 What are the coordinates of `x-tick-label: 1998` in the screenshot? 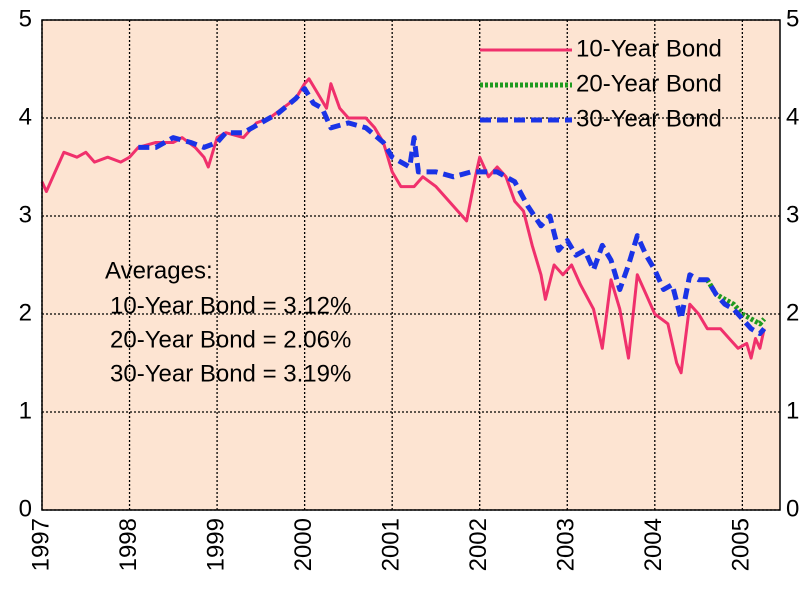 It's located at (128, 544).